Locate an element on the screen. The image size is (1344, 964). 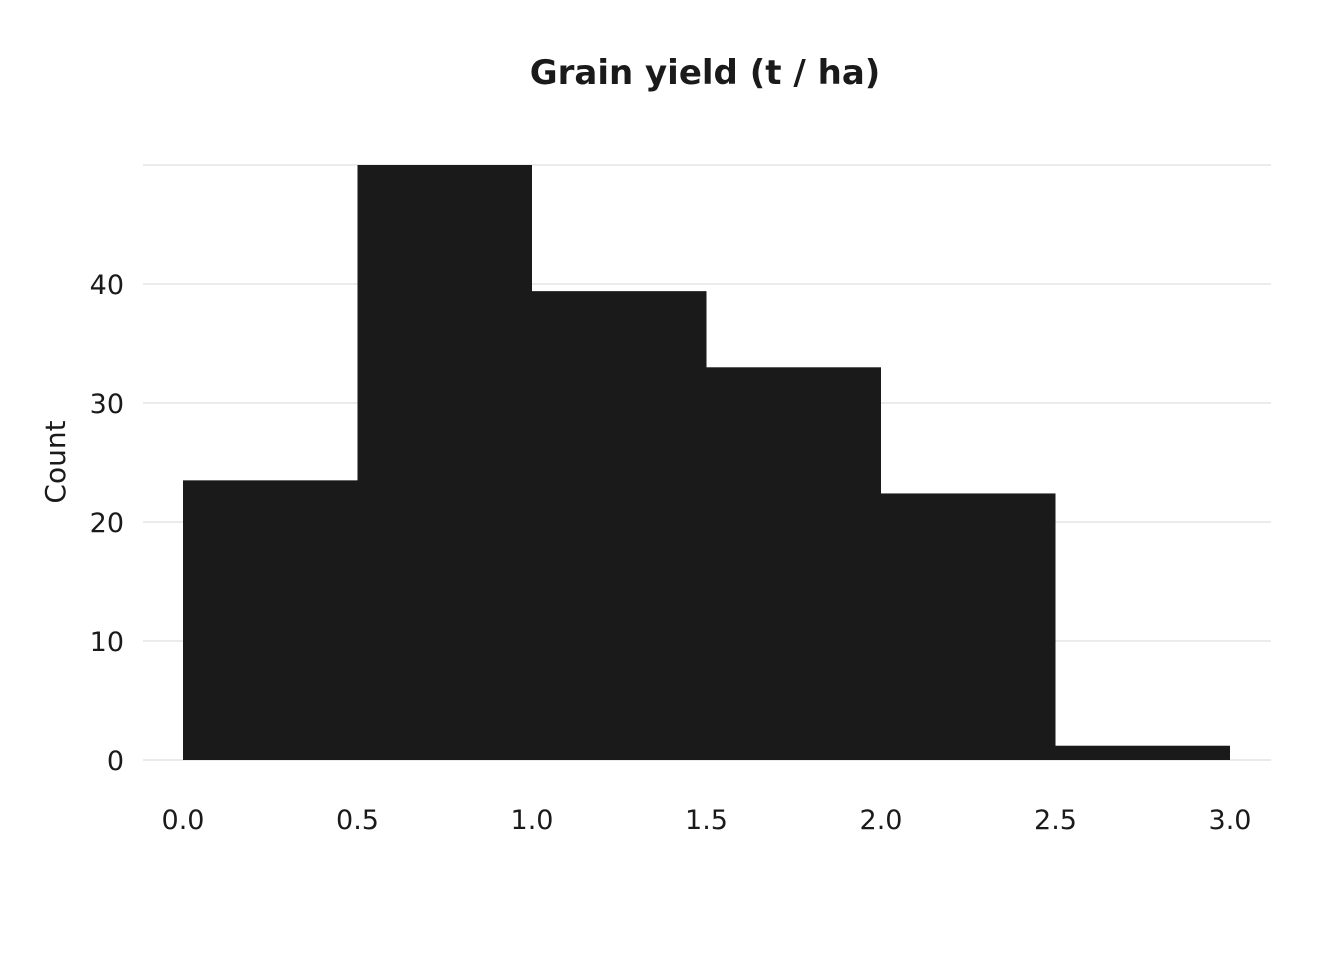
x-tick-label-2: 1.0 is located at coordinates (532, 820).